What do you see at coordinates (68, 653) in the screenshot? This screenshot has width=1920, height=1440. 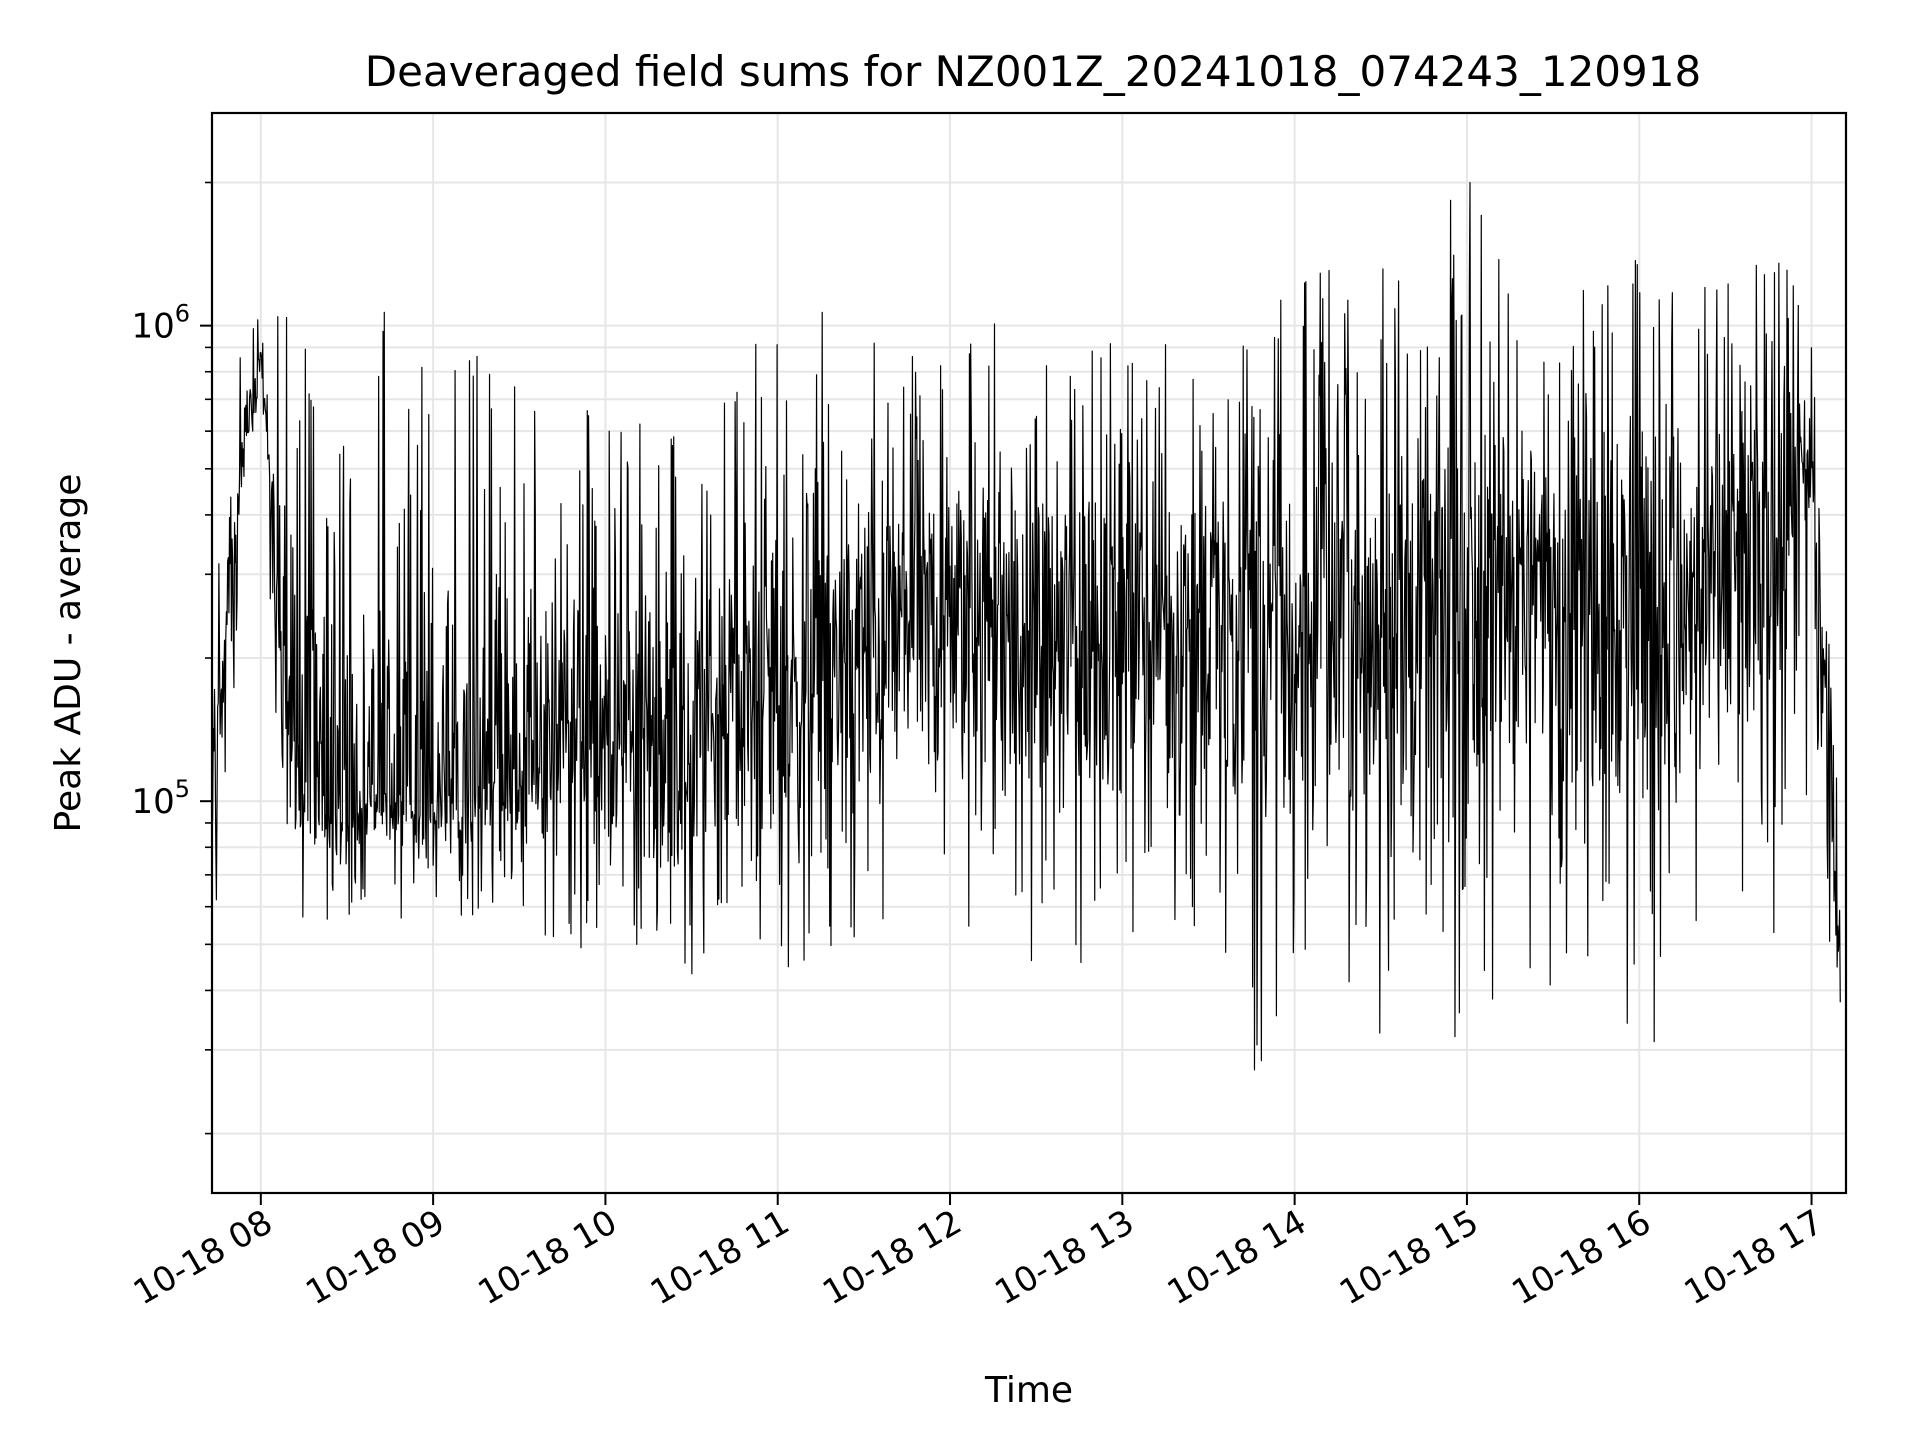 I see `y-axis-label: Peak ADU - average` at bounding box center [68, 653].